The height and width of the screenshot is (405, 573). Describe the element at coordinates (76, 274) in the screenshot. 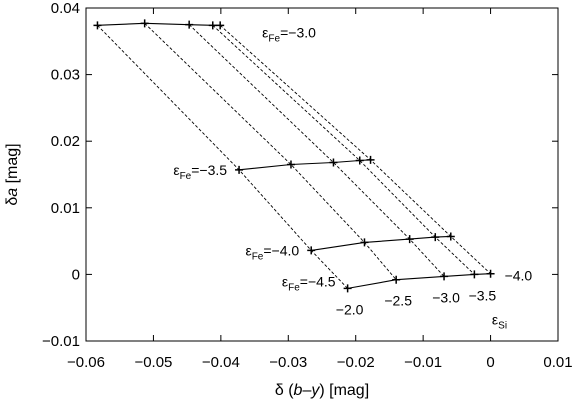

I see `y-tick-label: 0` at that location.